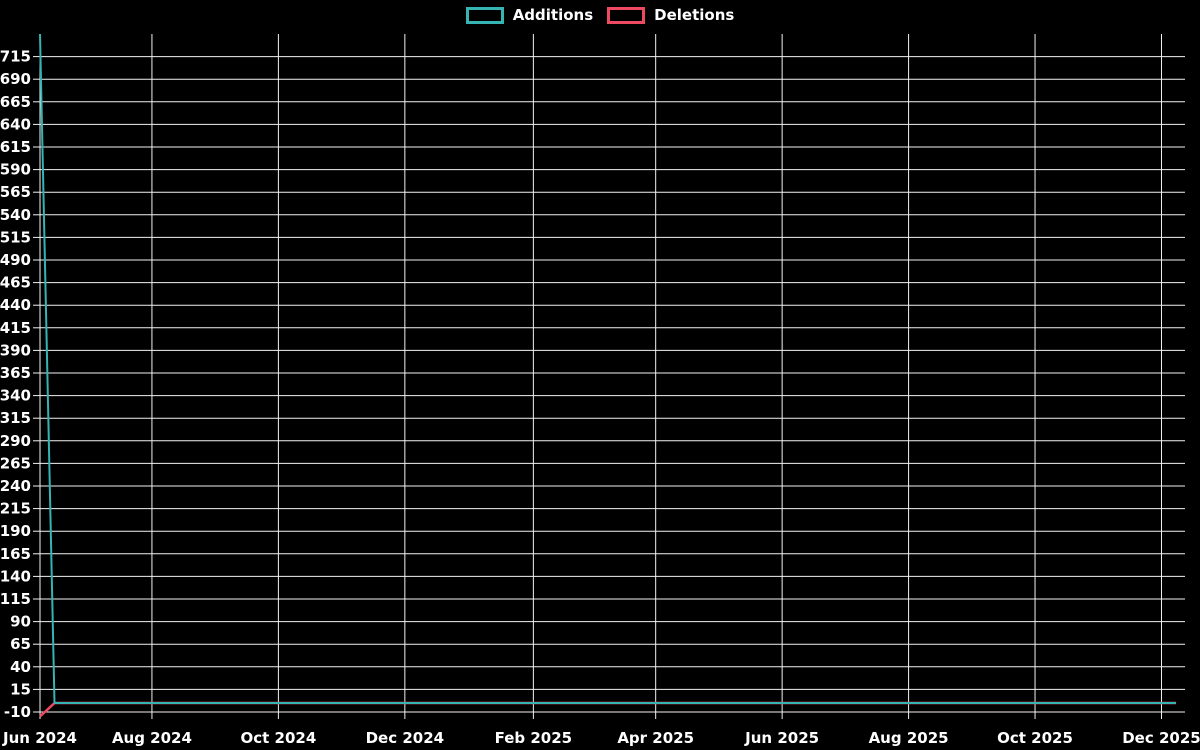 The image size is (1200, 750). What do you see at coordinates (15, 441) in the screenshot?
I see `y-tick-label: 290` at bounding box center [15, 441].